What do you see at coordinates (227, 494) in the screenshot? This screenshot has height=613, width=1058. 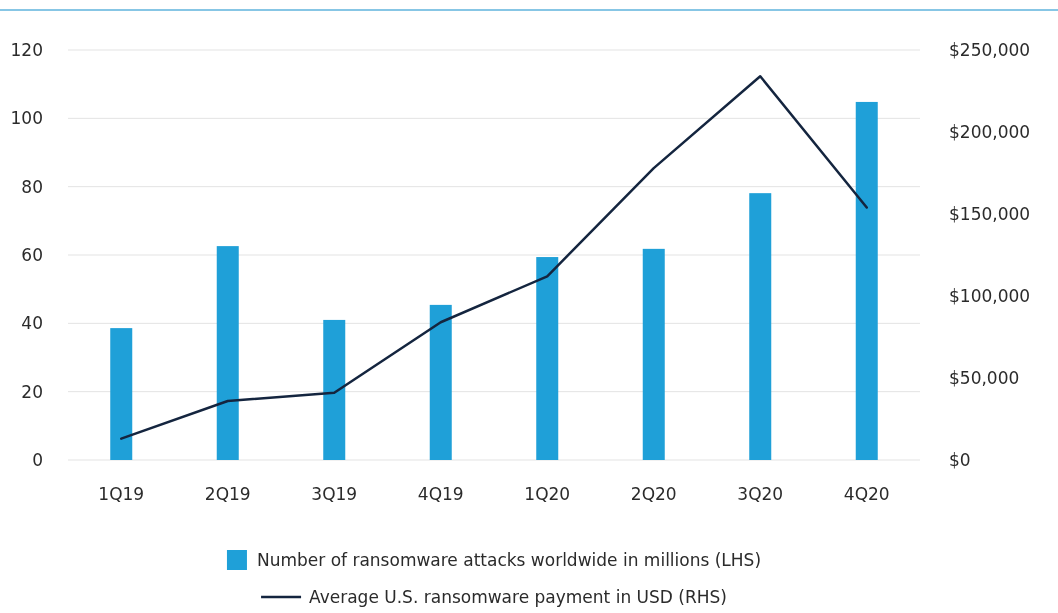 I see `x-tick-label: 2Q19` at bounding box center [227, 494].